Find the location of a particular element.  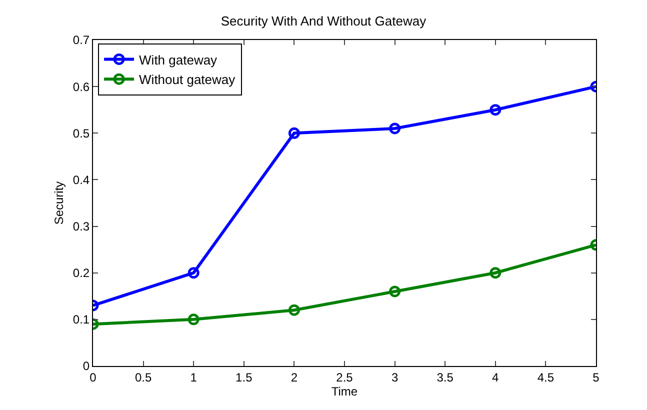

x-tick-label: 1.5 is located at coordinates (244, 377).